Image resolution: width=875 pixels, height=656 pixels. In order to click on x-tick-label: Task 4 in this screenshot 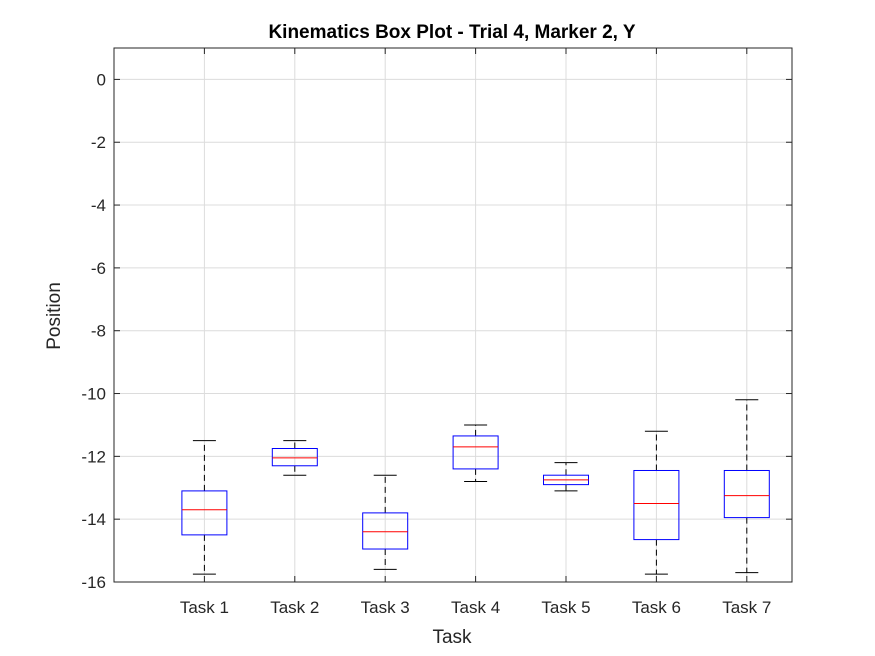, I will do `click(475, 607)`.